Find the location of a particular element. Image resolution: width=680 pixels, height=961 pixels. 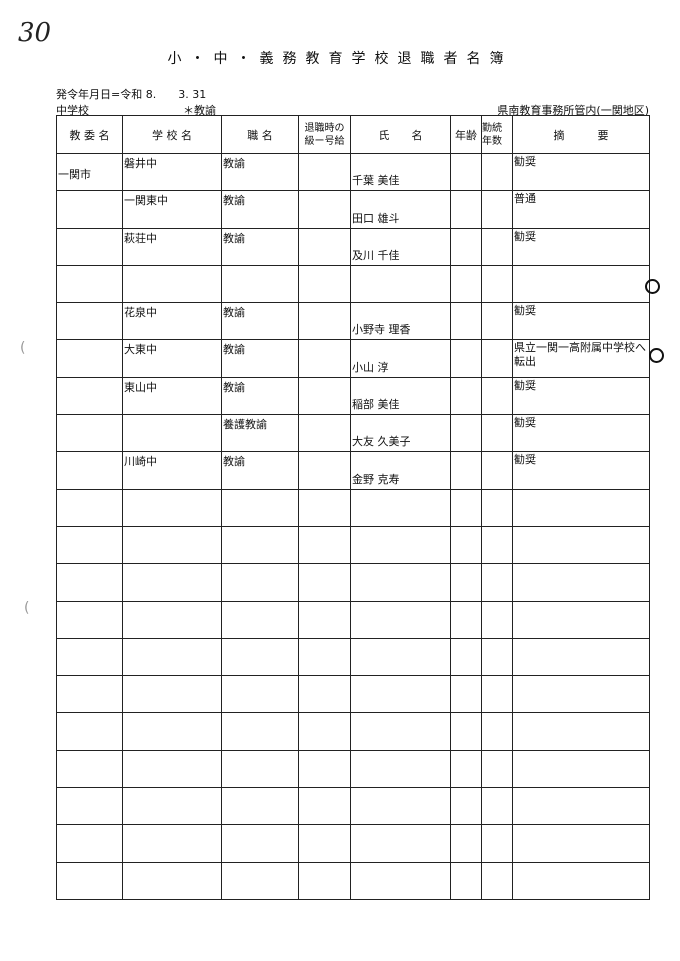

col-school: 学 校 名 is located at coordinates (172, 134).